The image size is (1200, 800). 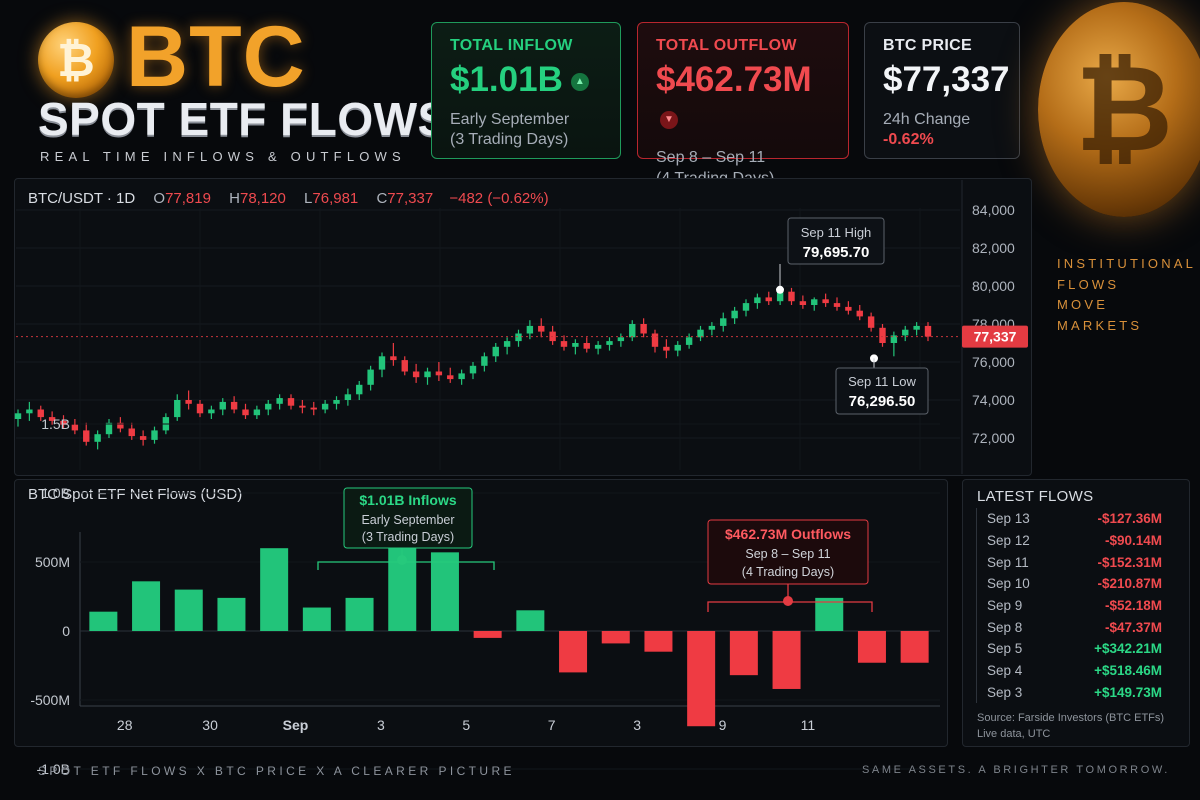 What do you see at coordinates (1129, 562) in the screenshot?
I see `latest-flow-value: -$152.31M` at bounding box center [1129, 562].